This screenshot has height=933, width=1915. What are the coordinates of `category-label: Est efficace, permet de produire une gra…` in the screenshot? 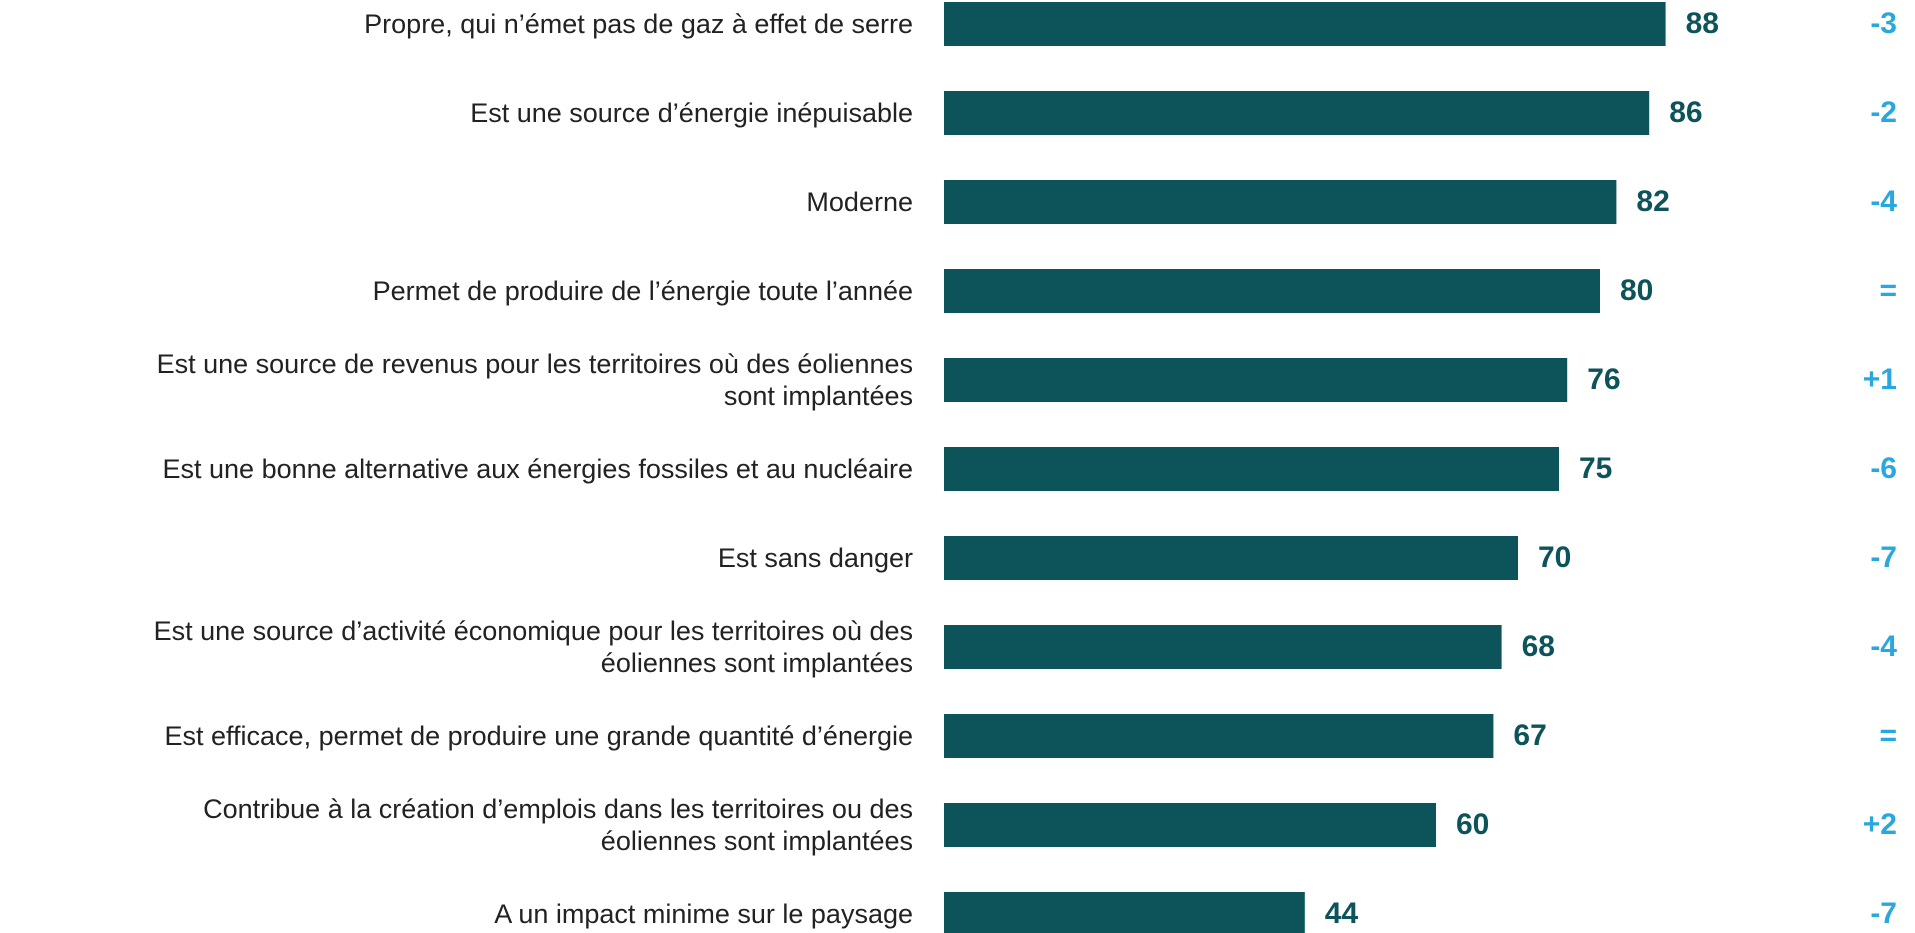 It's located at (539, 736).